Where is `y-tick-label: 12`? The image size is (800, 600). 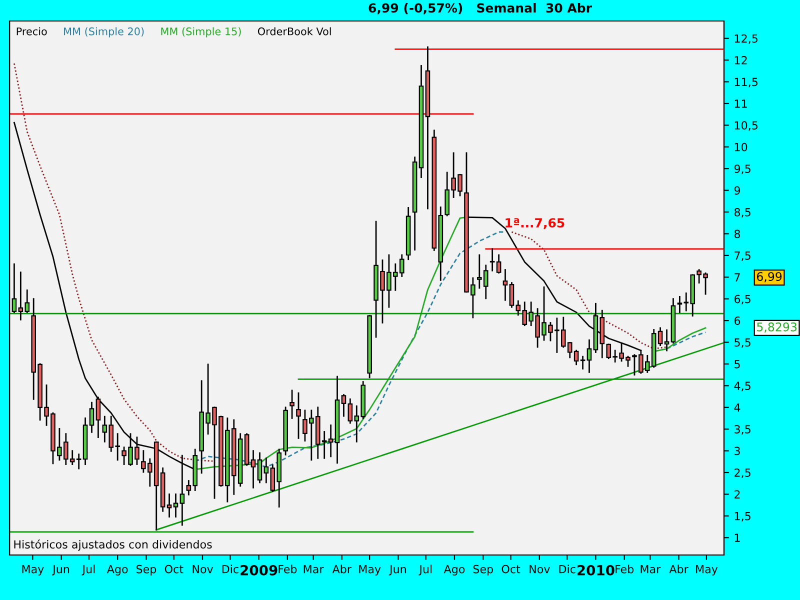
y-tick-label: 12 is located at coordinates (740, 60).